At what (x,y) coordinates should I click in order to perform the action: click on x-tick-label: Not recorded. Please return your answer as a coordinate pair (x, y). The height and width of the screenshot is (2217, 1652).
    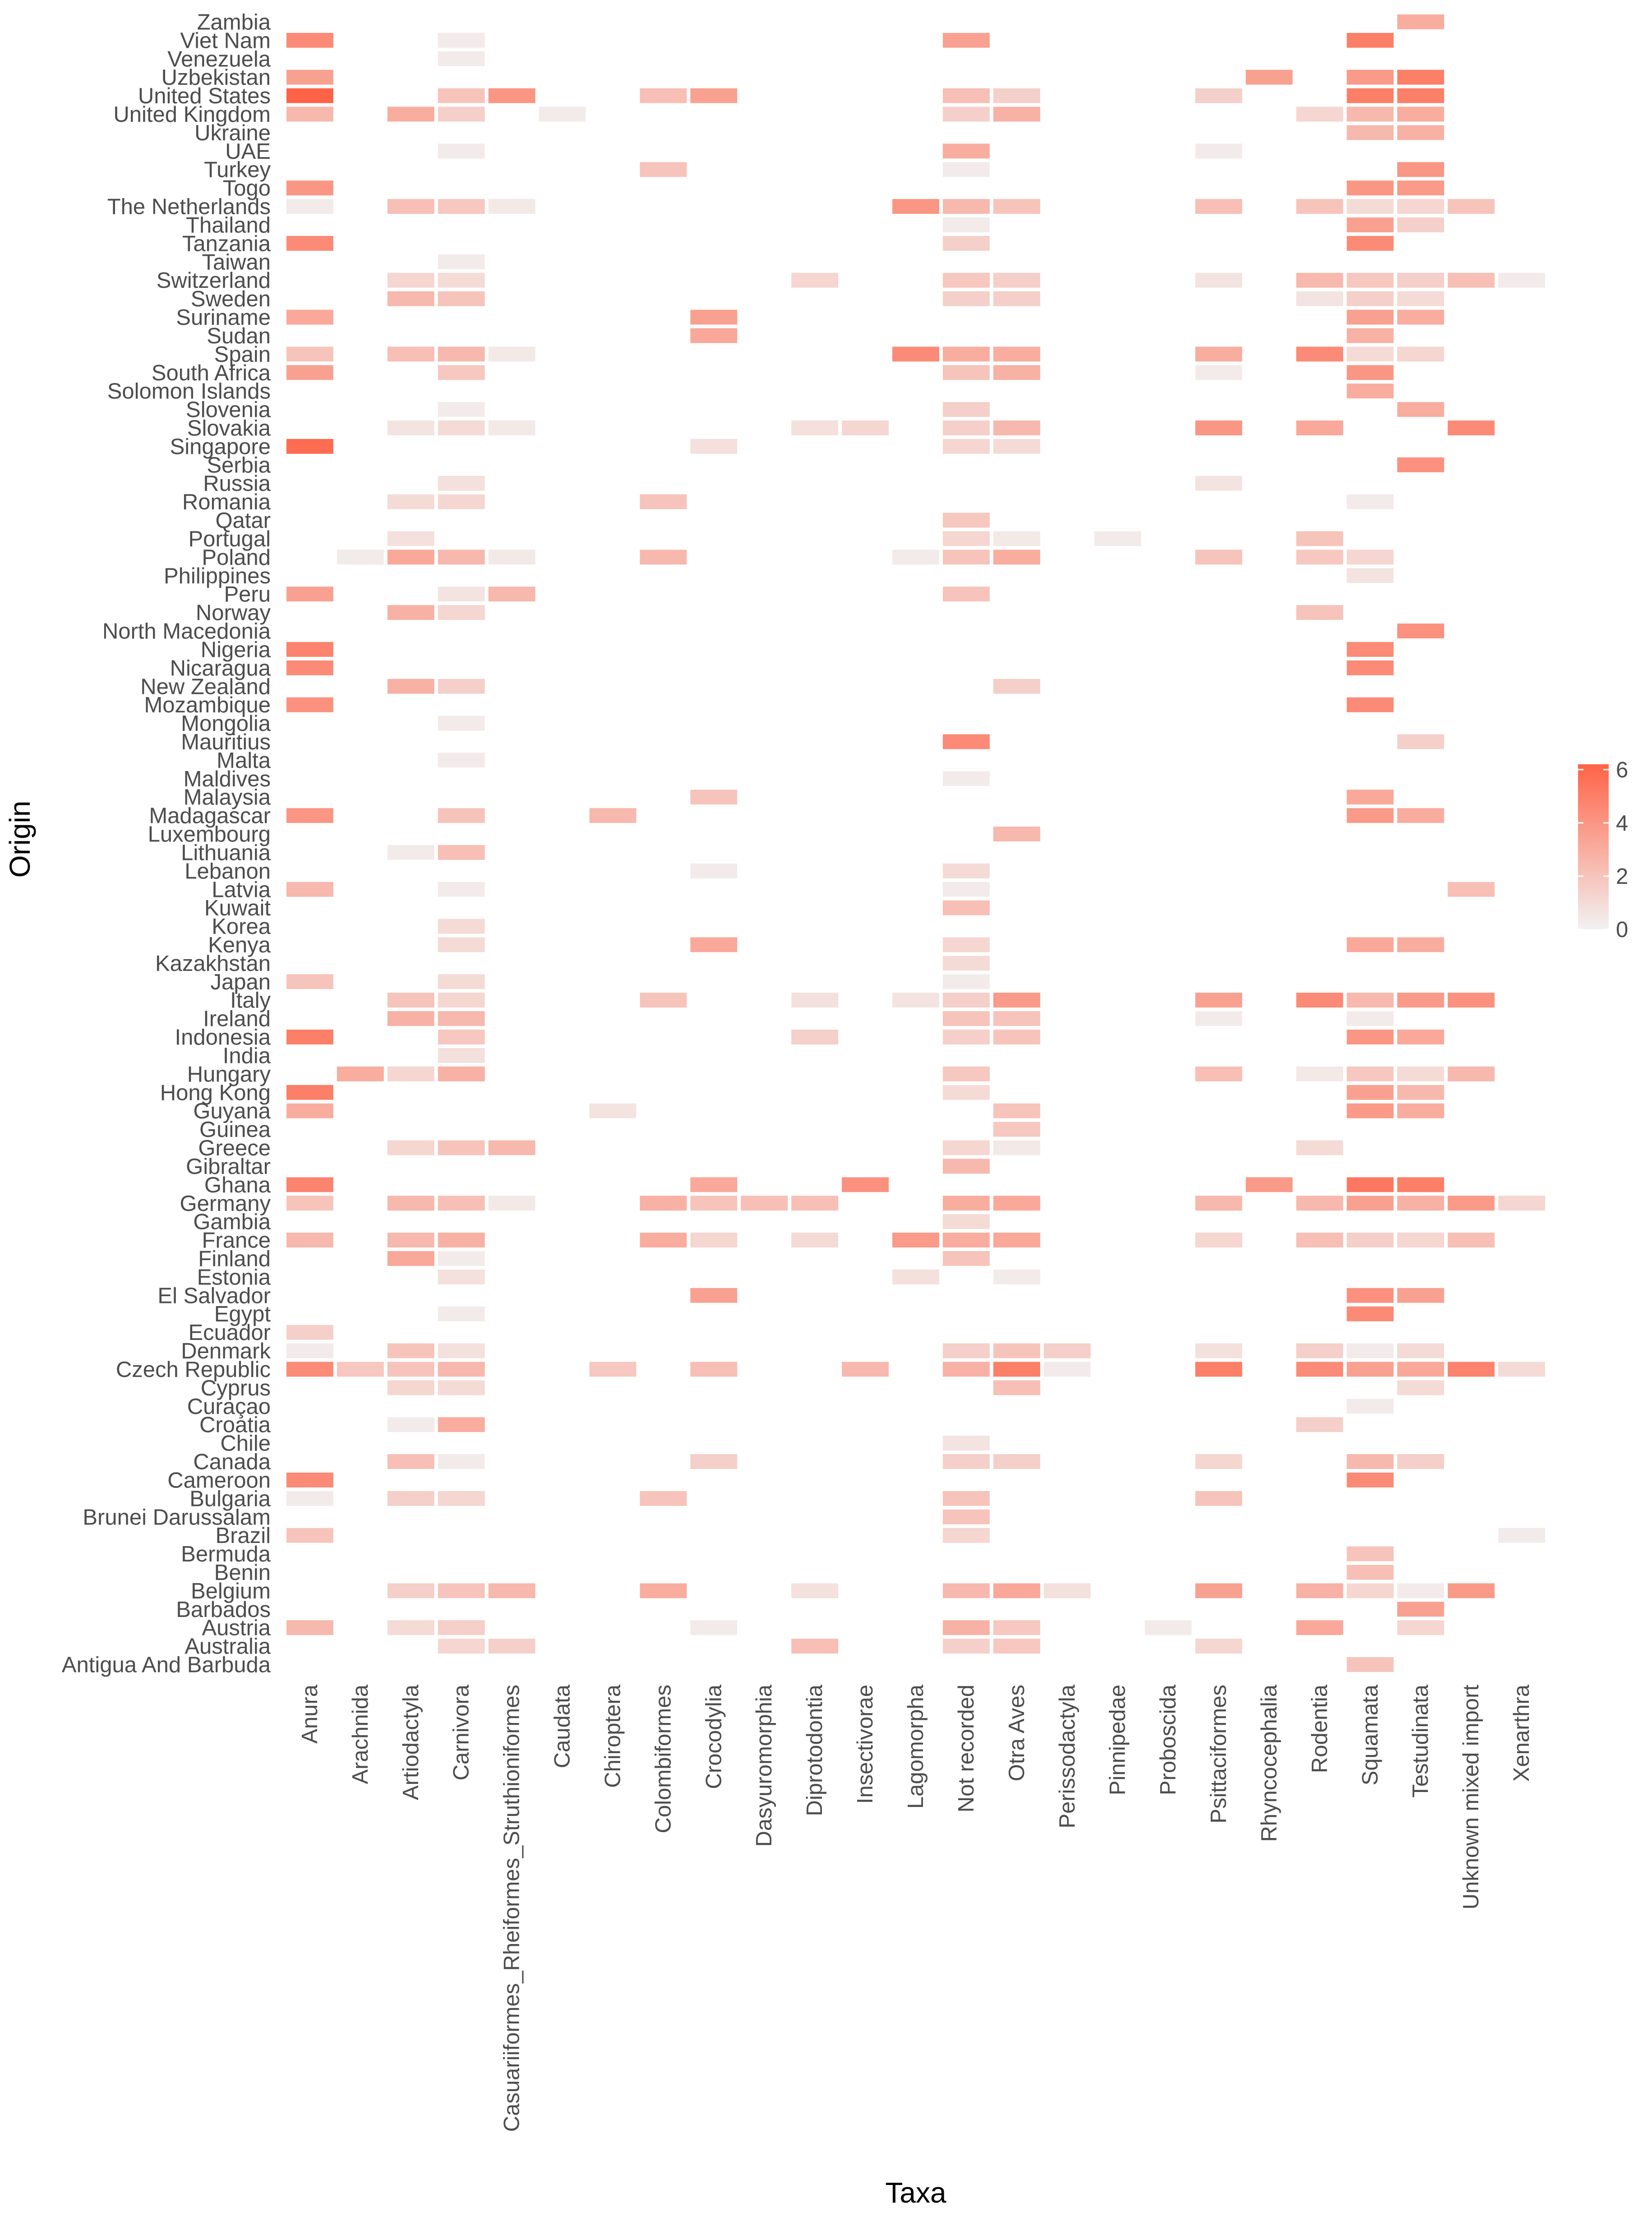
    Looking at the image, I should click on (966, 1748).